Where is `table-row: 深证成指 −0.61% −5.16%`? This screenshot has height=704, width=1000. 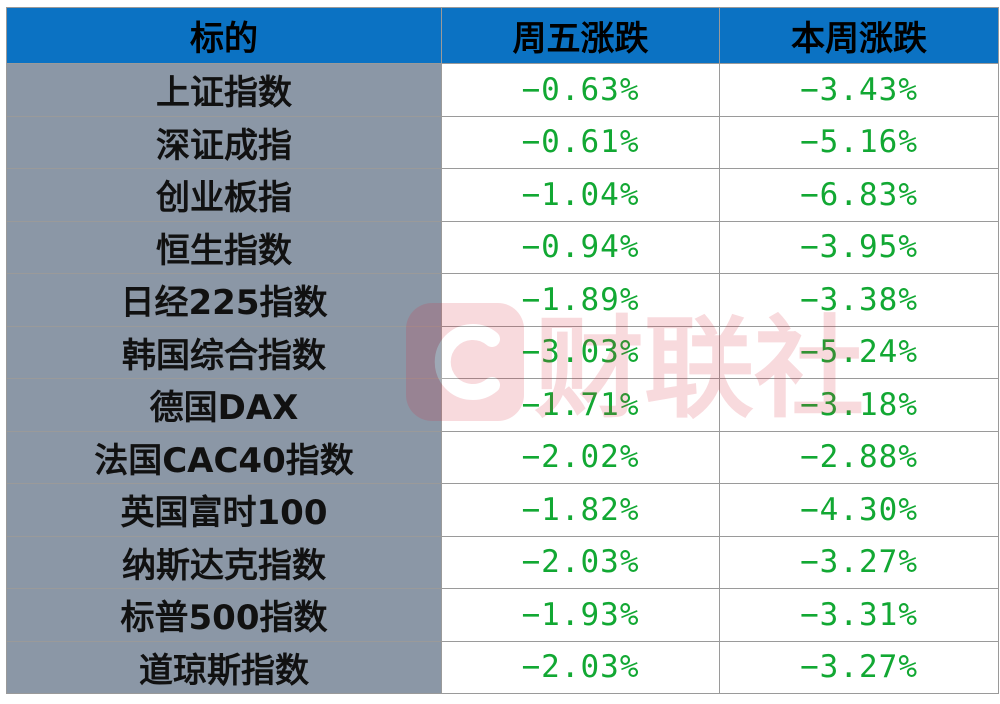 table-row: 深证成指 −0.61% −5.16% is located at coordinates (502, 142).